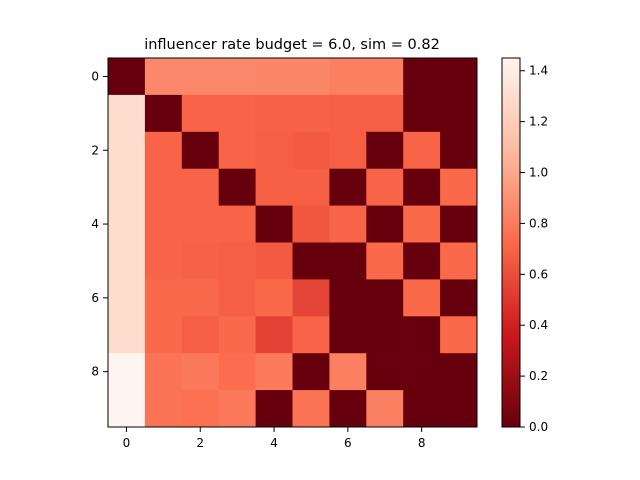  Describe the element at coordinates (459, 372) in the screenshot. I see `heatmap-cell-r8-c9` at that location.